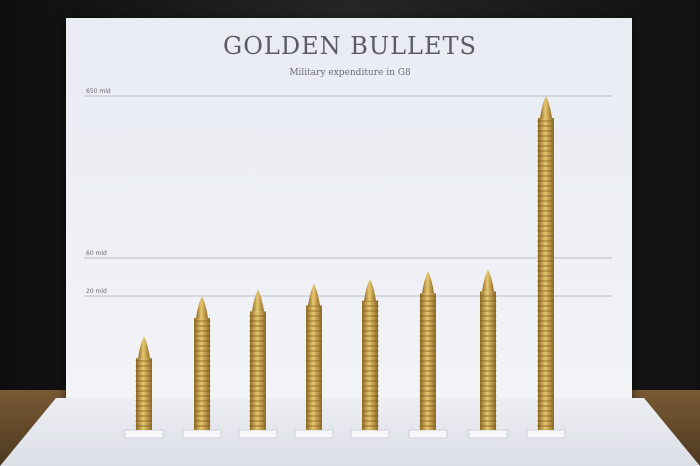  Describe the element at coordinates (350, 46) in the screenshot. I see `chart-title: GOLDEN BULLETS` at that location.